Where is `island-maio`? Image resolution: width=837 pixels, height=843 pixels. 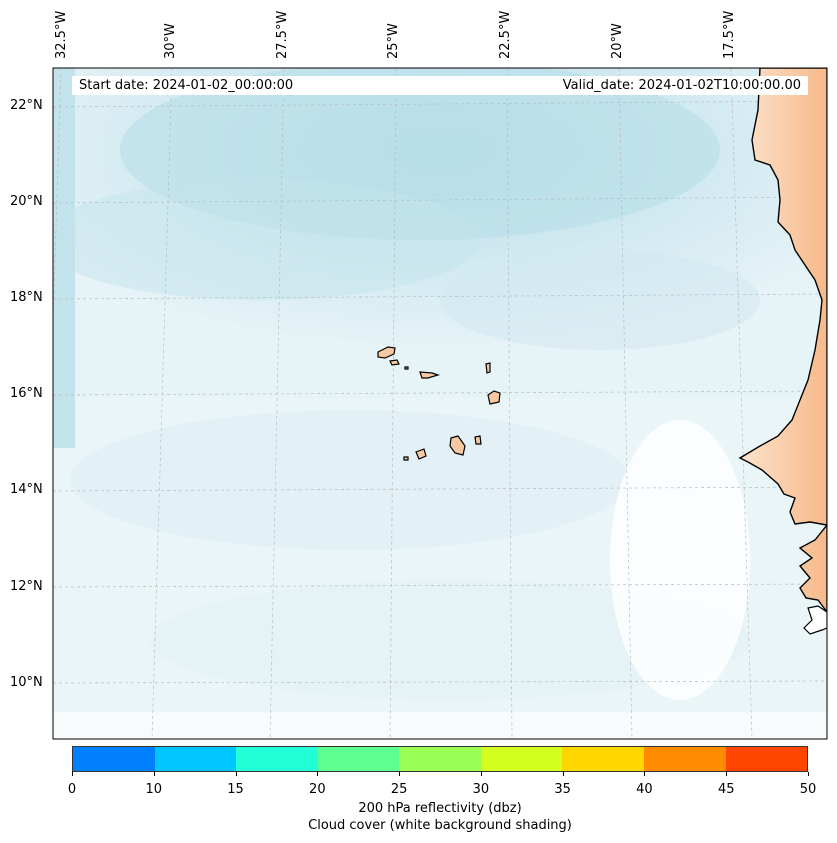 island-maio is located at coordinates (478, 440).